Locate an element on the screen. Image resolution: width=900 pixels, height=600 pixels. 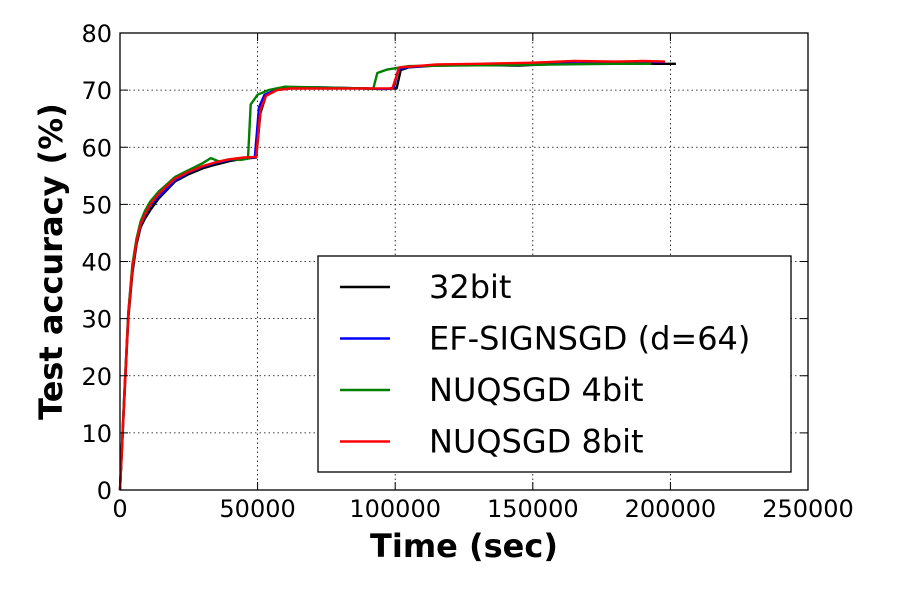
legend-label: 32bit is located at coordinates (470, 287).